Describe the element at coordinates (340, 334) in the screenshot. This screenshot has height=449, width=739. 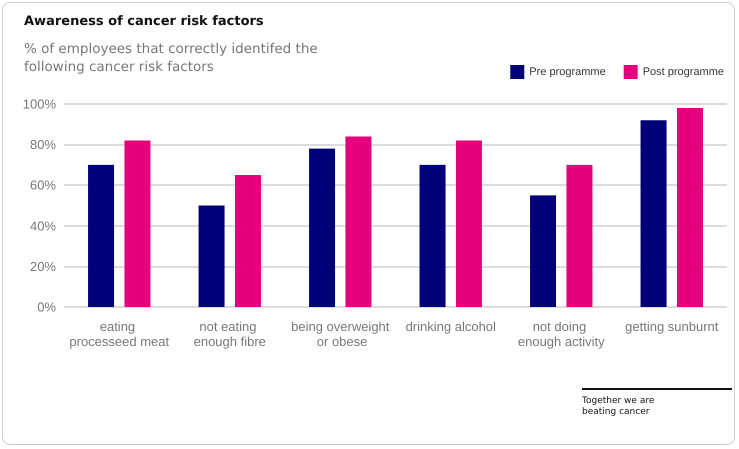
I see `x-tick-label: being overweight or obese` at that location.